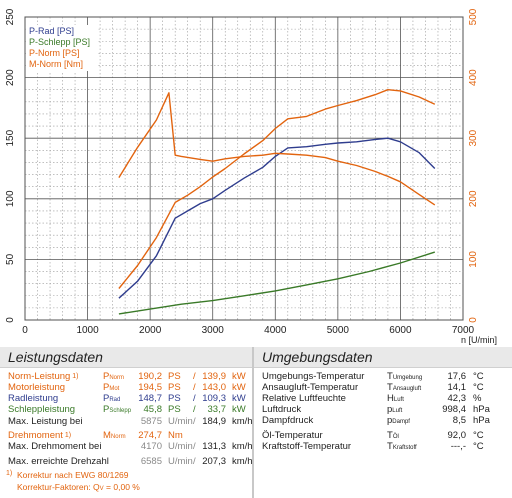  What do you see at coordinates (407, 378) in the screenshot?
I see `env-symbol-subscript: Umgebung` at bounding box center [407, 378].